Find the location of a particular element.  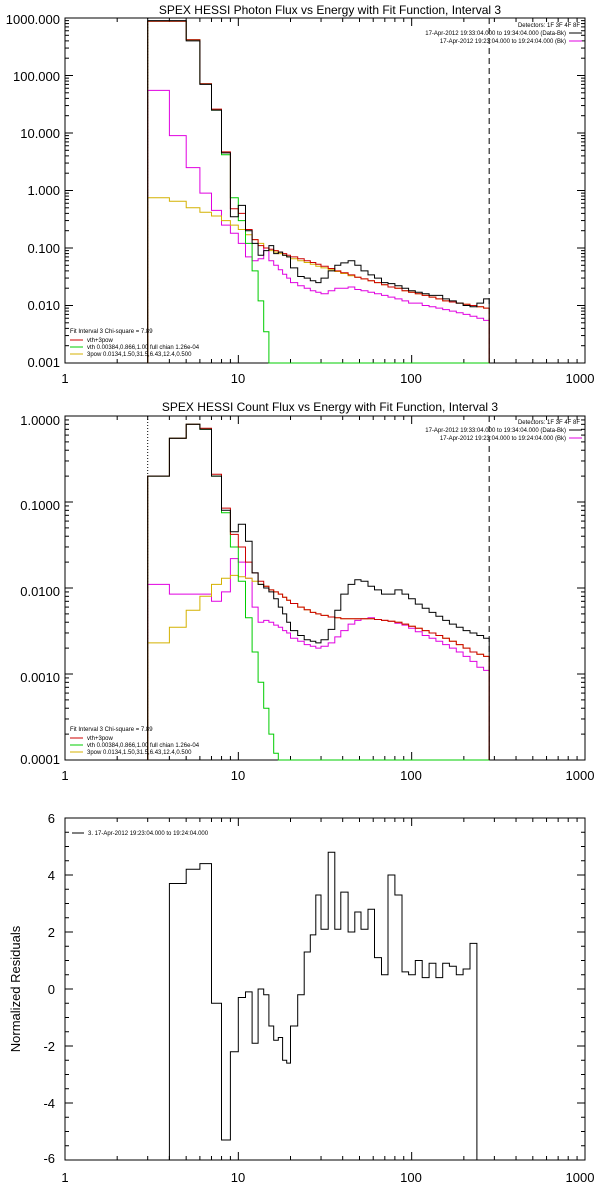

residuals-y-tick-labels: 6 4 2 0 -2 -4 -6 is located at coordinates (49, 988).